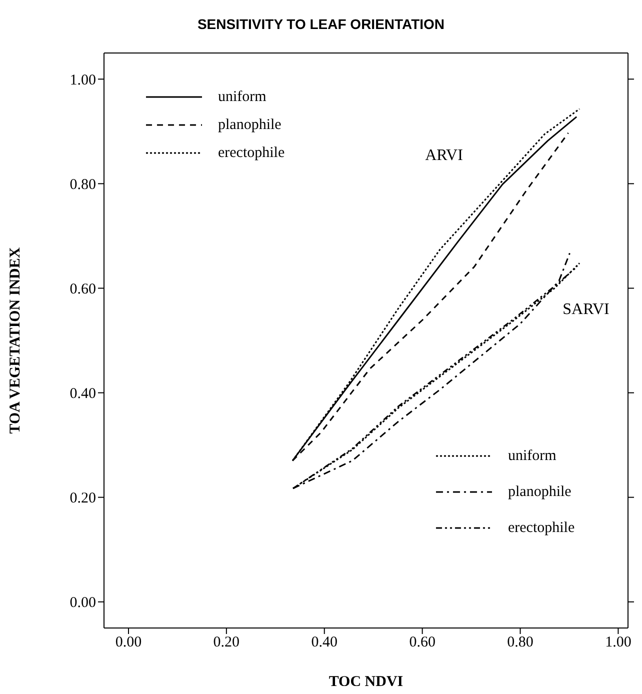 Image resolution: width=642 pixels, height=694 pixels. What do you see at coordinates (520, 642) in the screenshot?
I see `x-tick-label: 0.80` at bounding box center [520, 642].